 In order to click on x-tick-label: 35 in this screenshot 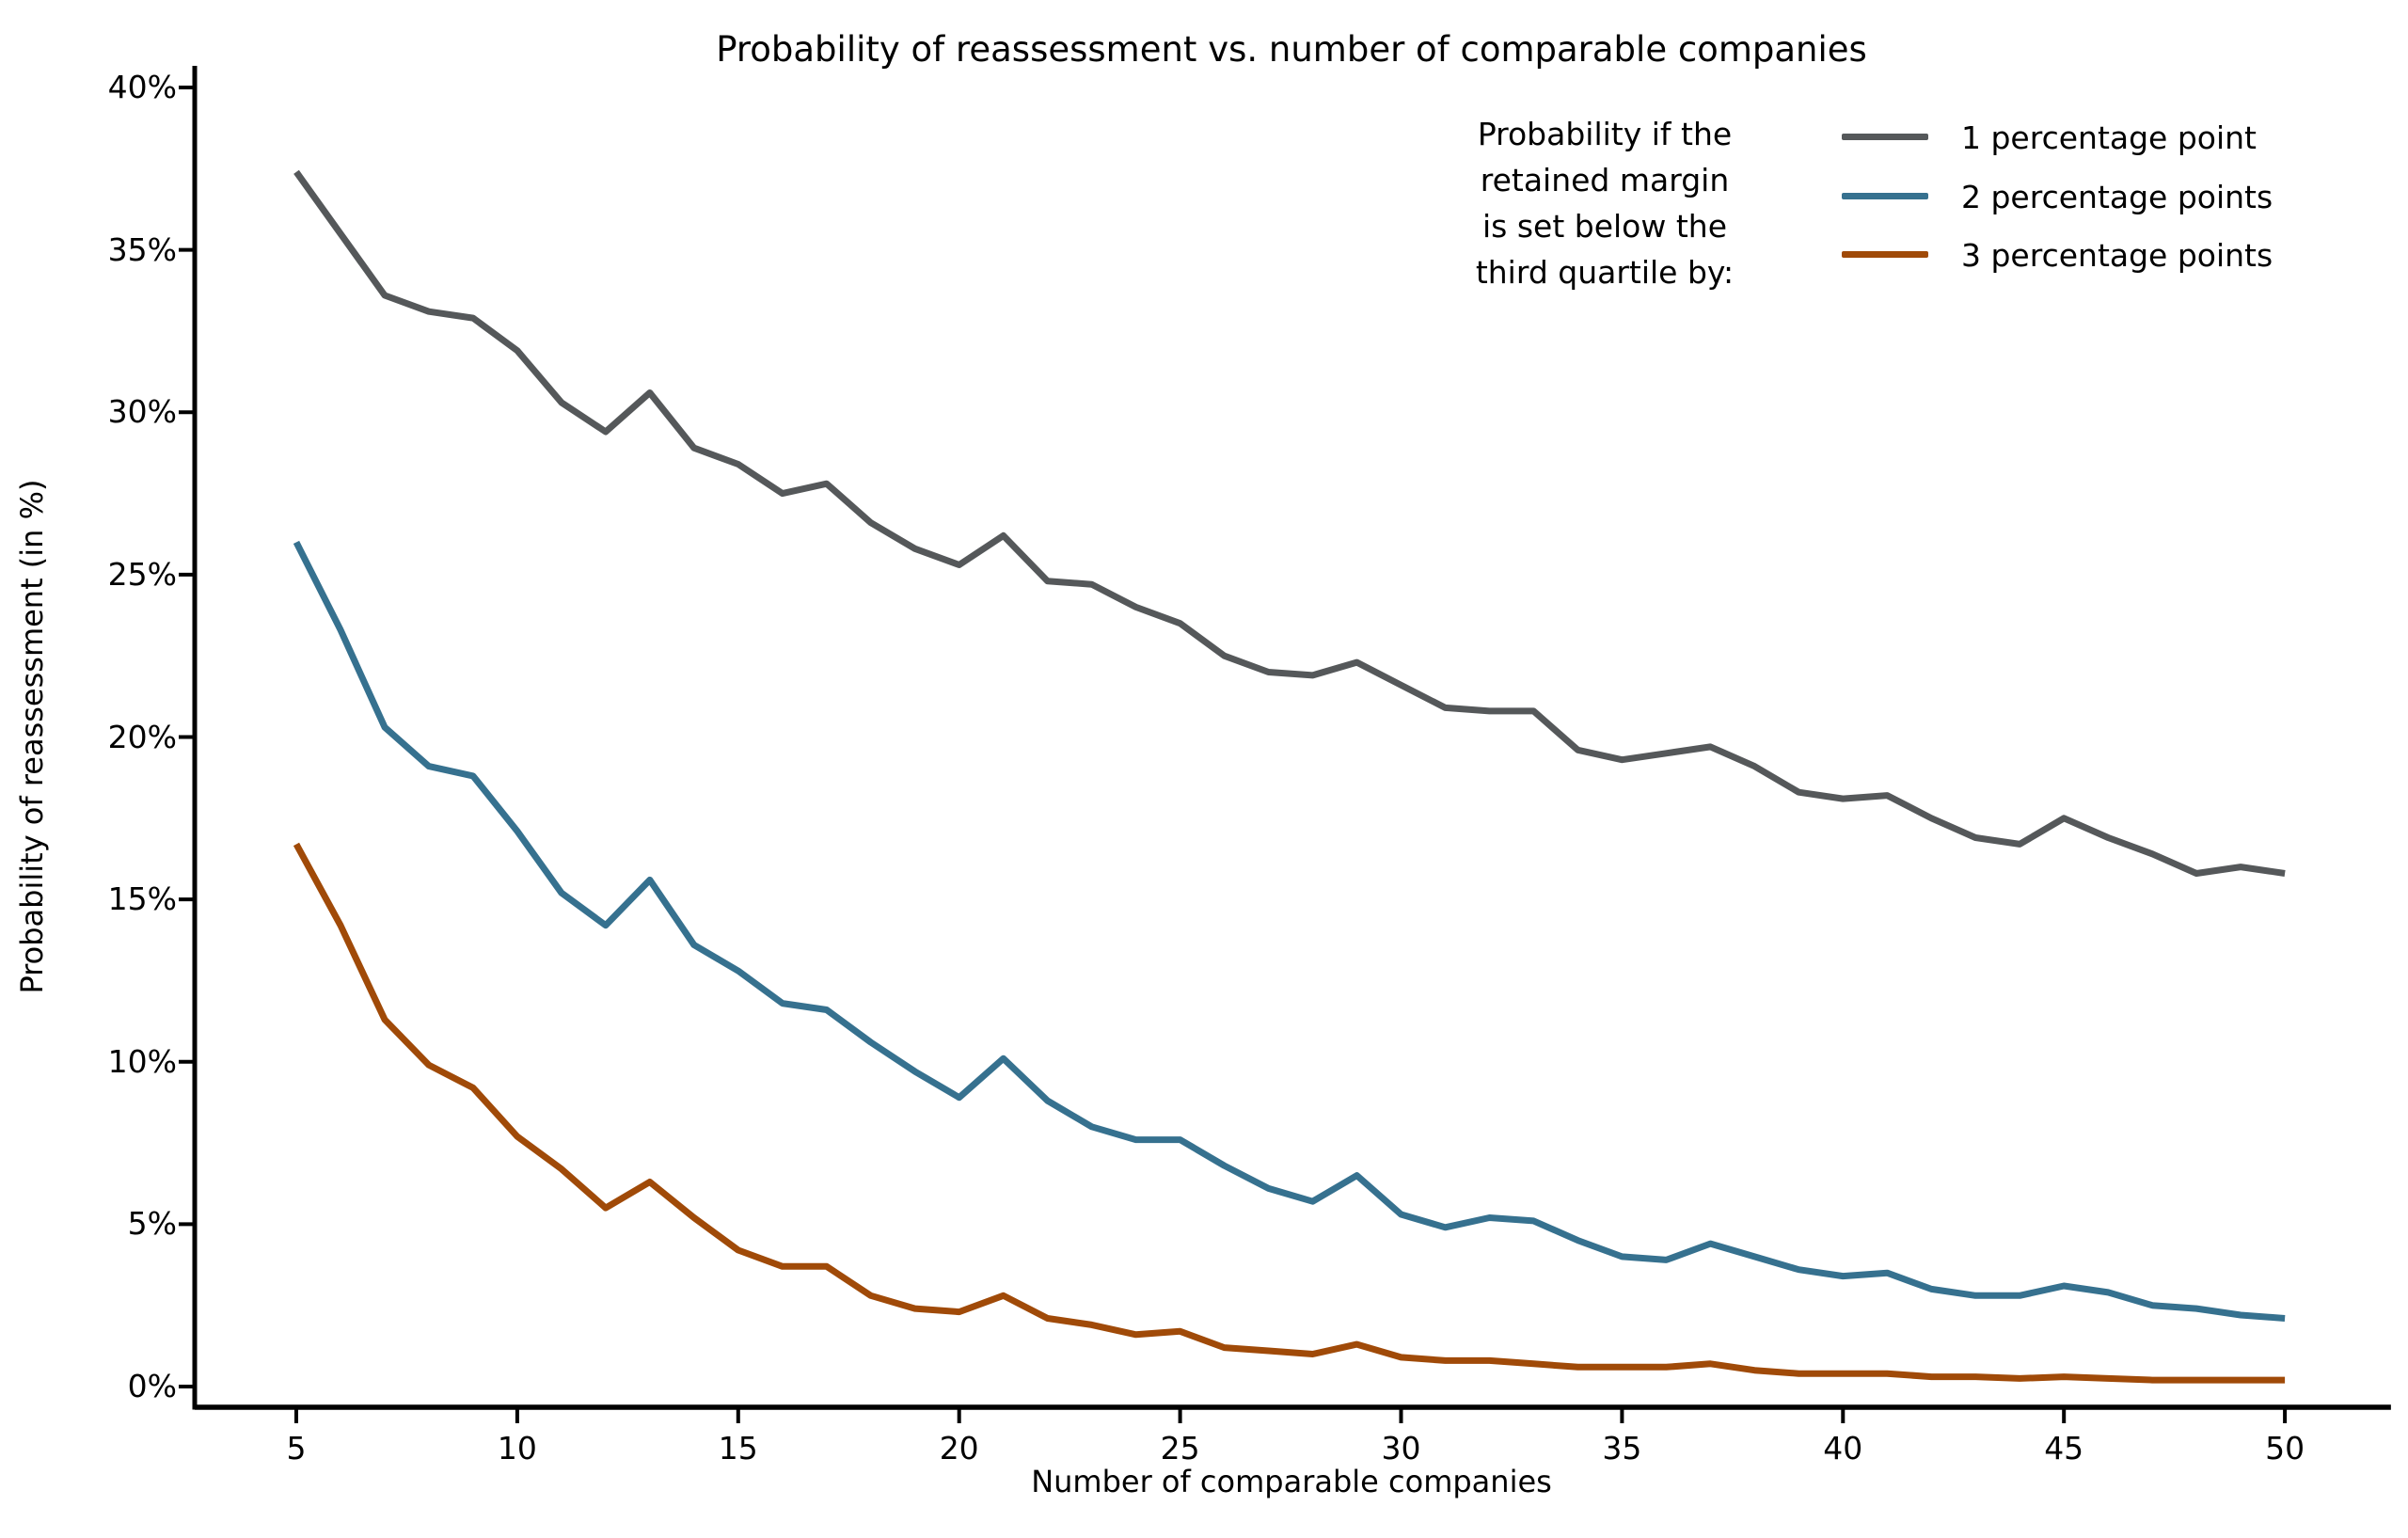, I will do `click(1622, 1449)`.